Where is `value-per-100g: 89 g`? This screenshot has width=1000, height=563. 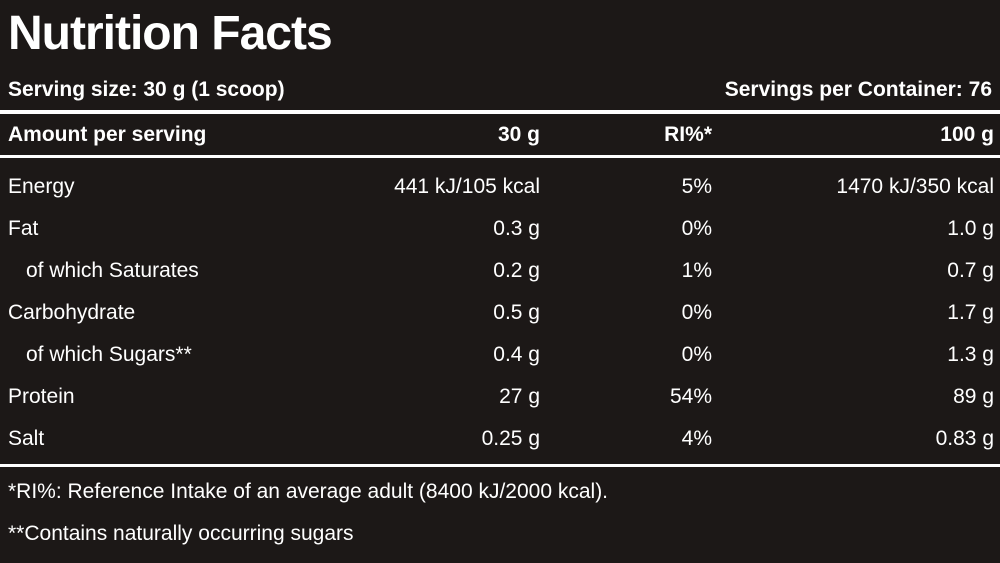
value-per-100g: 89 g is located at coordinates (973, 396).